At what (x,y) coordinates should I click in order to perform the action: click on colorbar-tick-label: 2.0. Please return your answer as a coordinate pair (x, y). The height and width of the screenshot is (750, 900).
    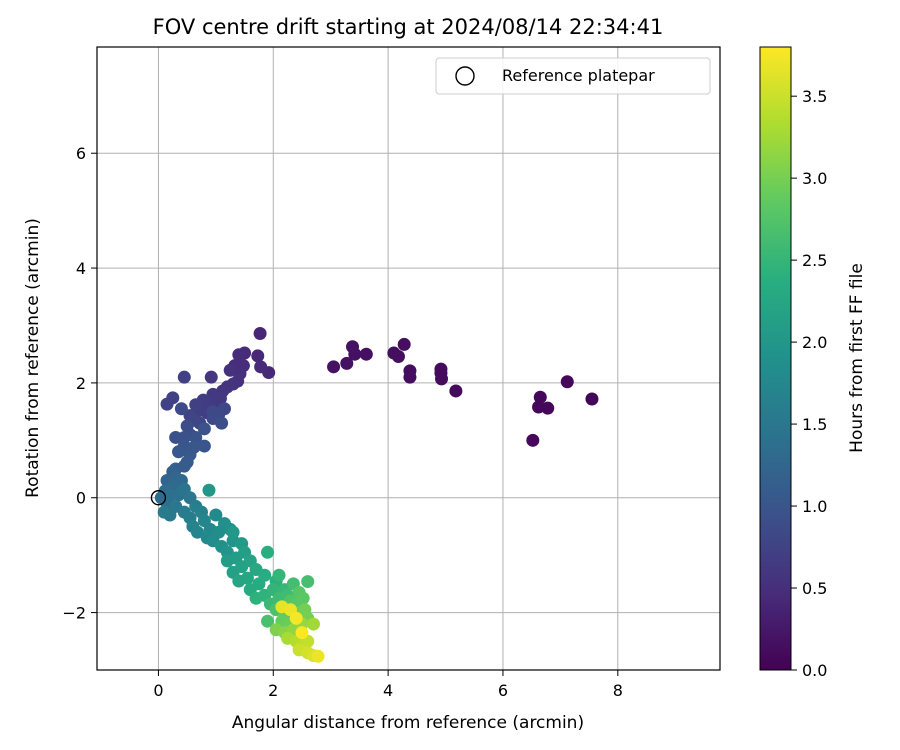
    Looking at the image, I should click on (814, 342).